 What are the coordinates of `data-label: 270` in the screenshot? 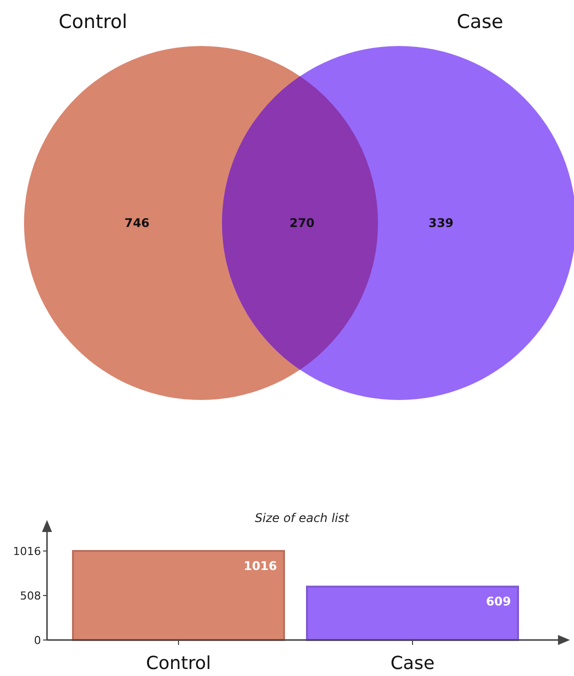 It's located at (302, 223).